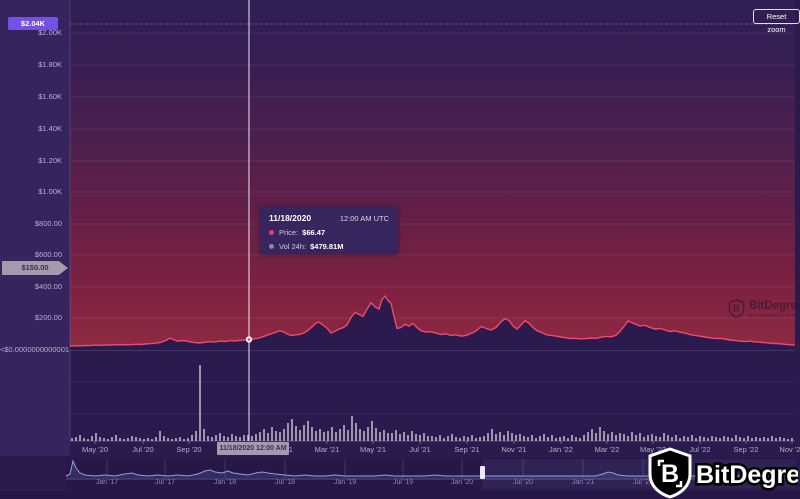 The width and height of the screenshot is (800, 499). I want to click on x-axis-label: May '21, so click(373, 449).